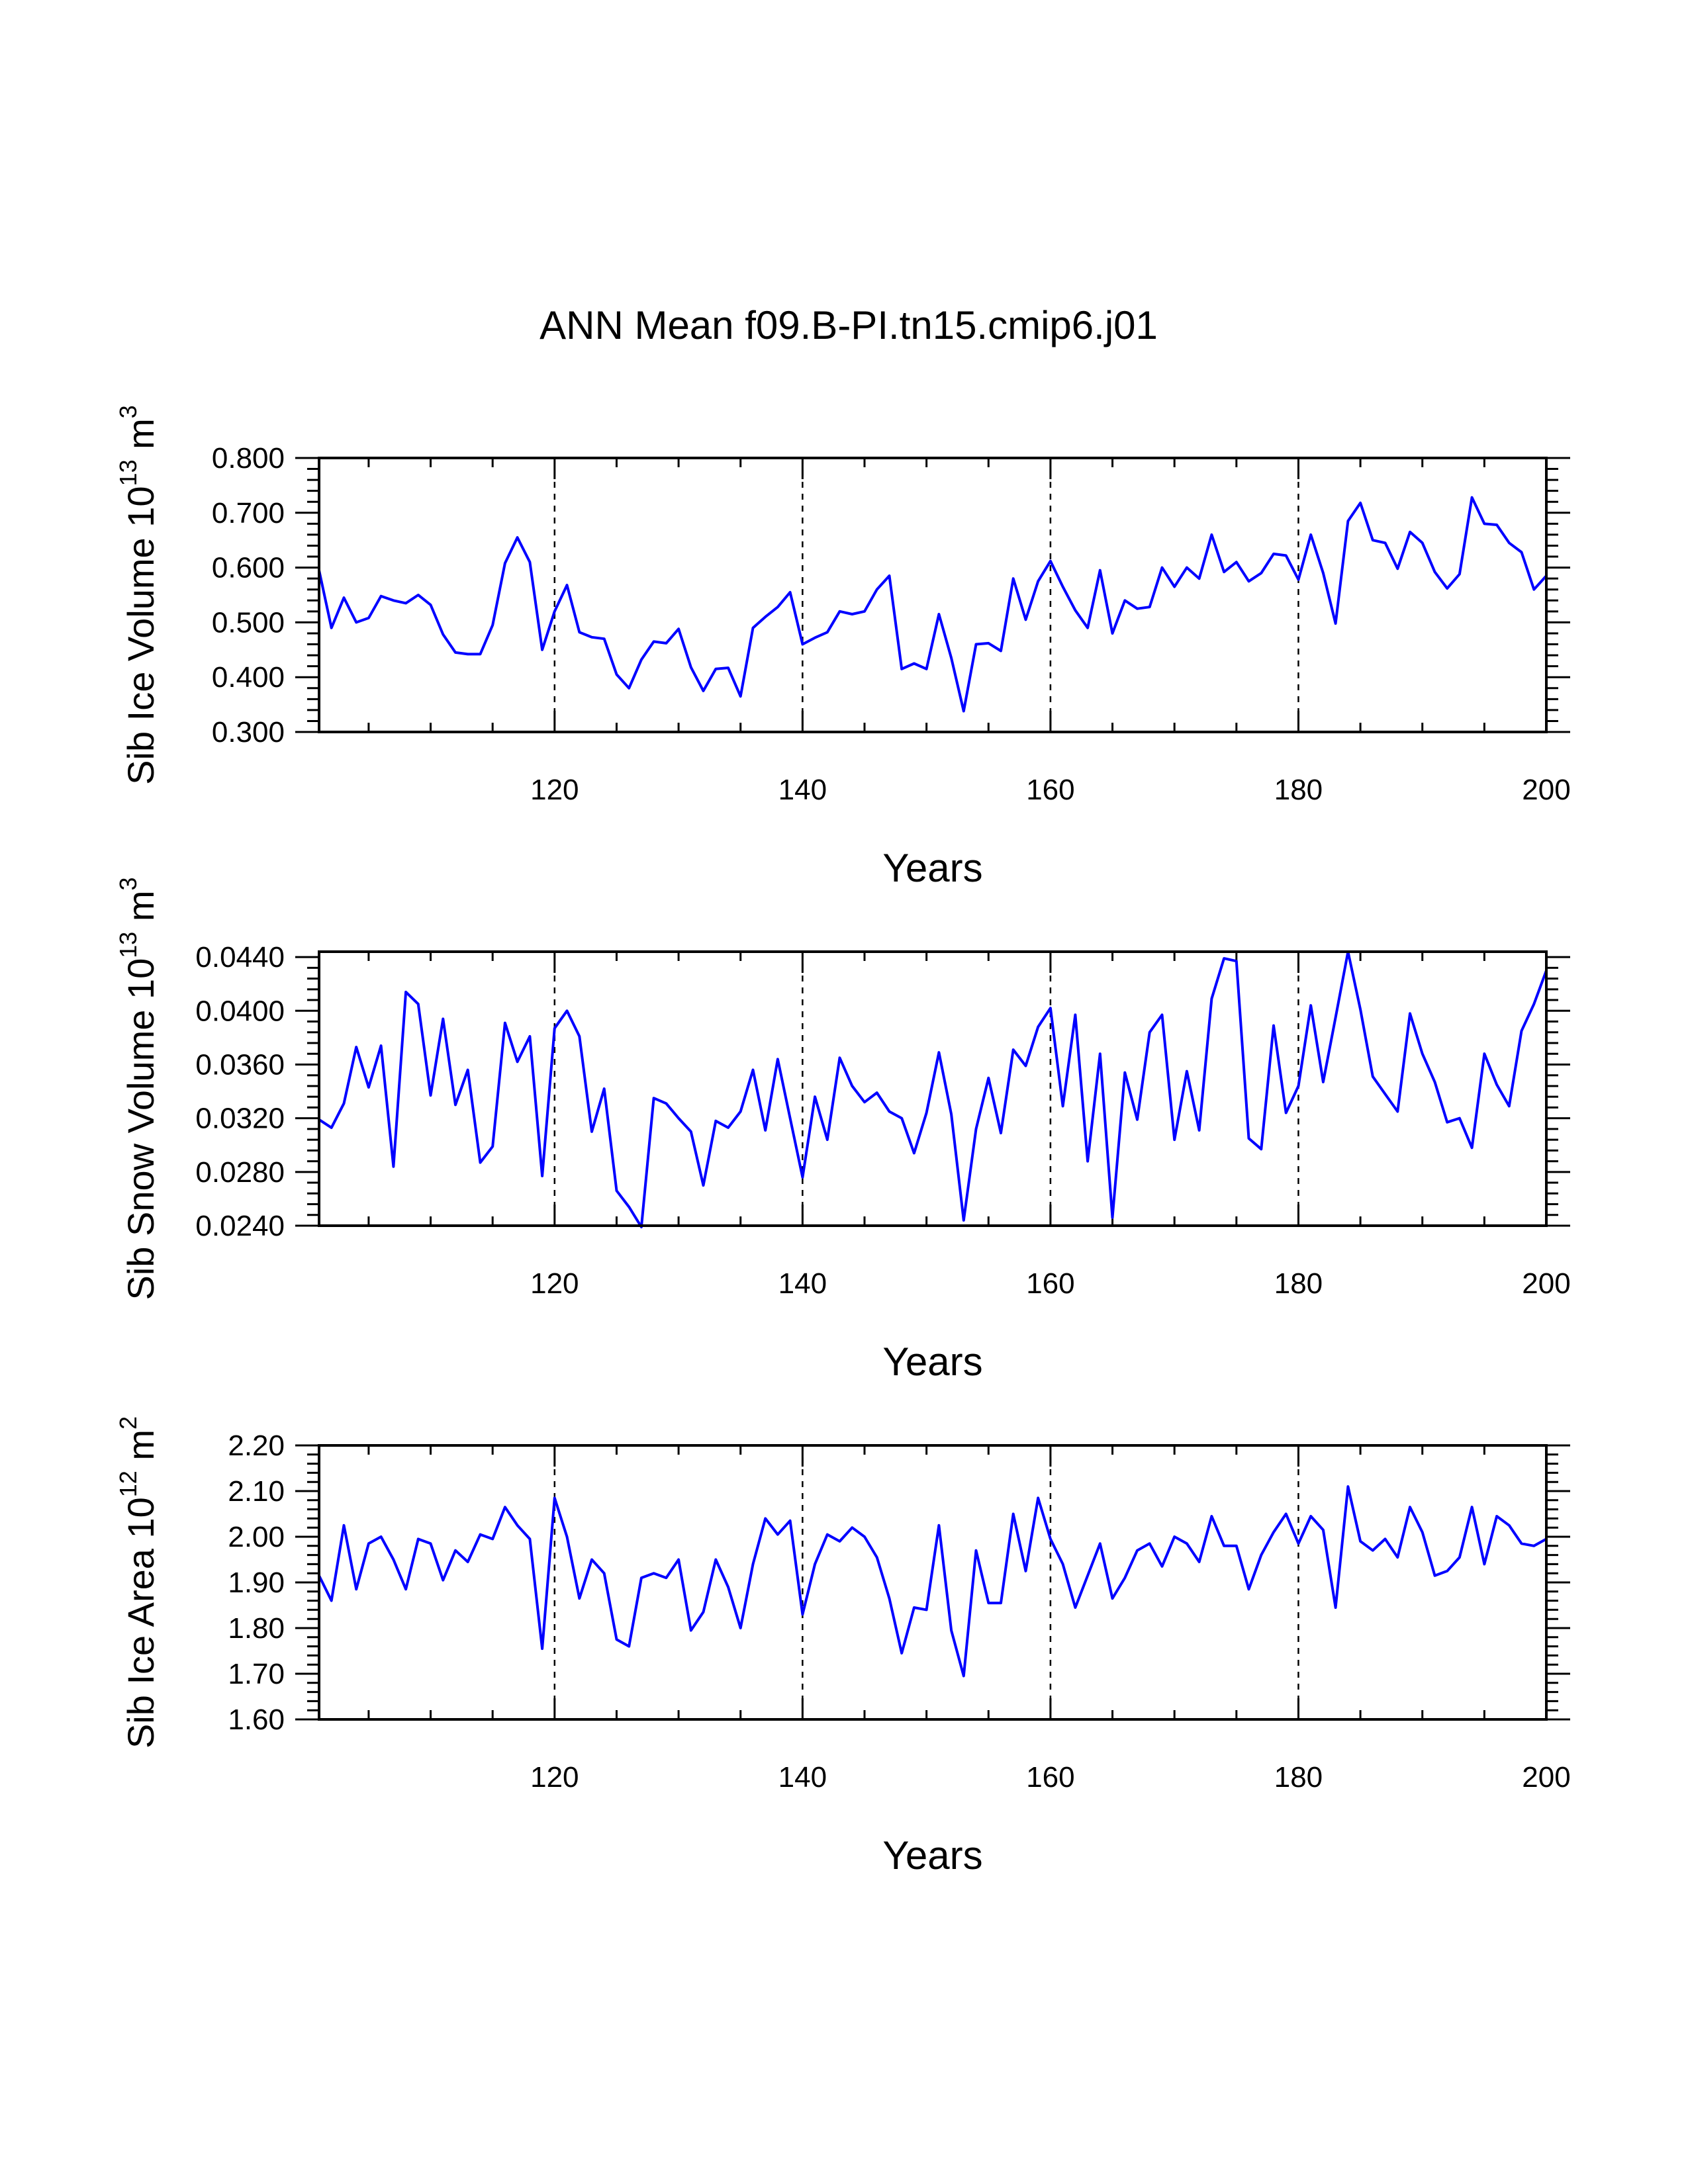  What do you see at coordinates (141, 1623) in the screenshot?
I see `y-axis-label-text: Sib Ice Area 10` at bounding box center [141, 1623].